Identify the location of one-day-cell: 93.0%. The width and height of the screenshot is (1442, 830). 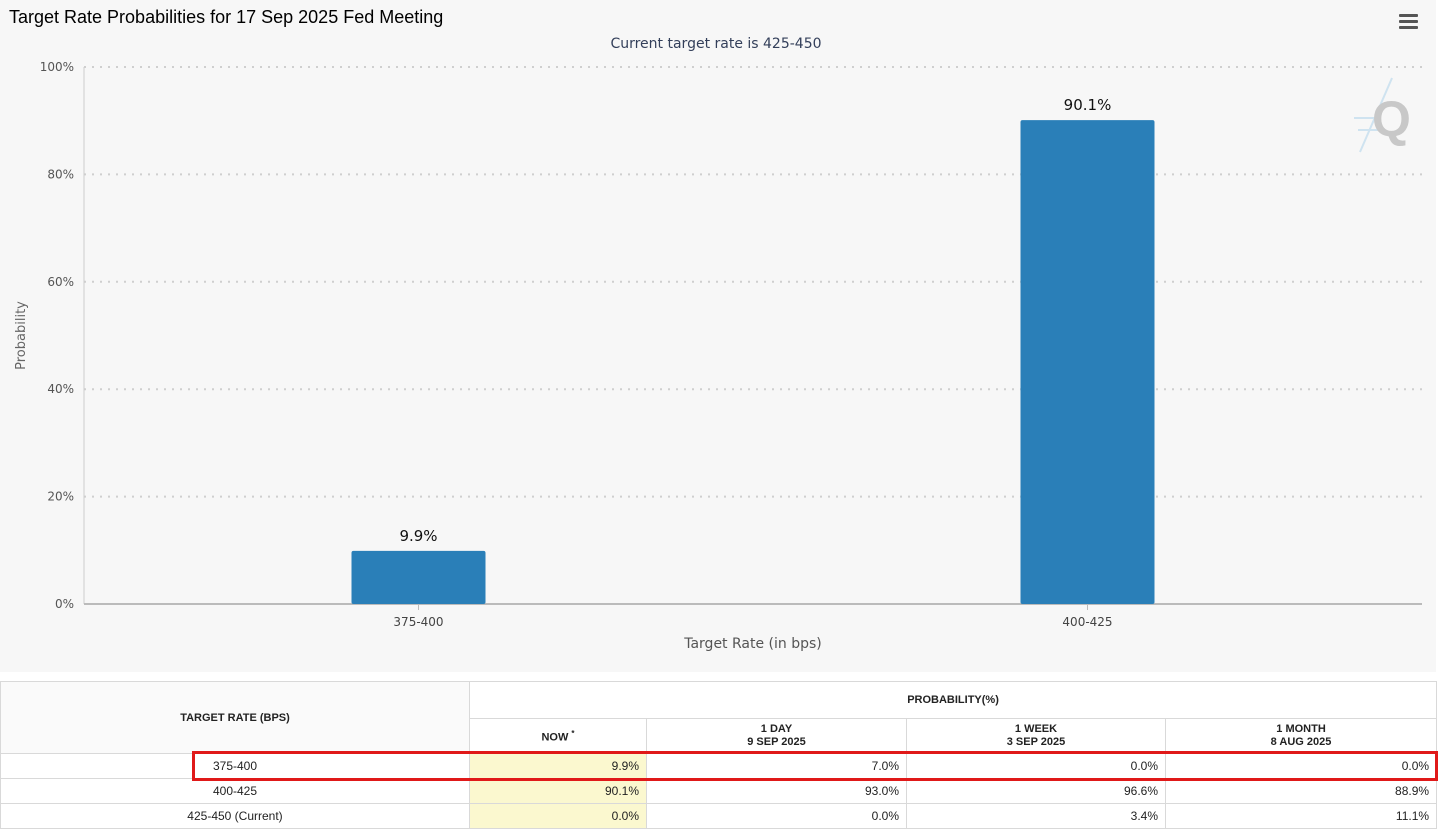
(776, 791).